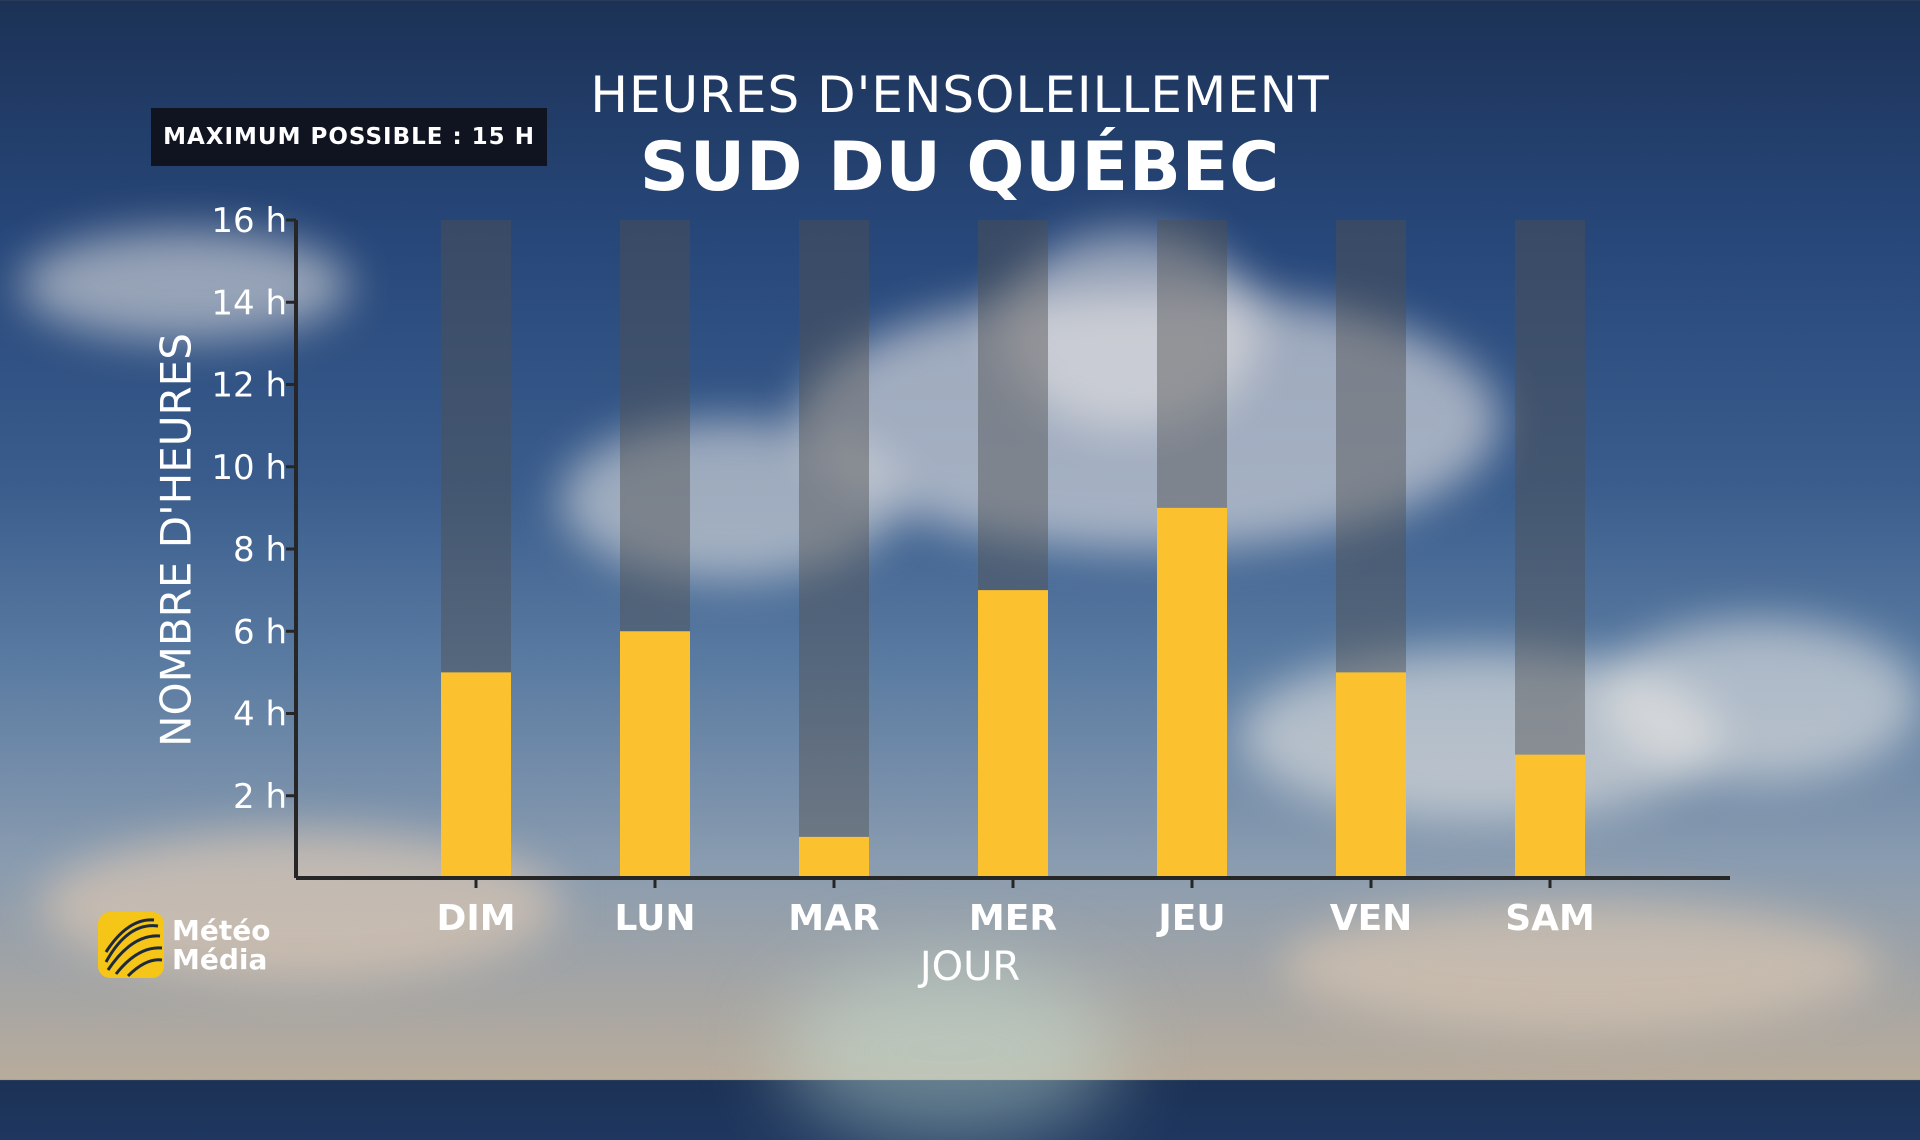 The width and height of the screenshot is (1920, 1140). Describe the element at coordinates (970, 967) in the screenshot. I see `x-axis-label: JOUR` at that location.